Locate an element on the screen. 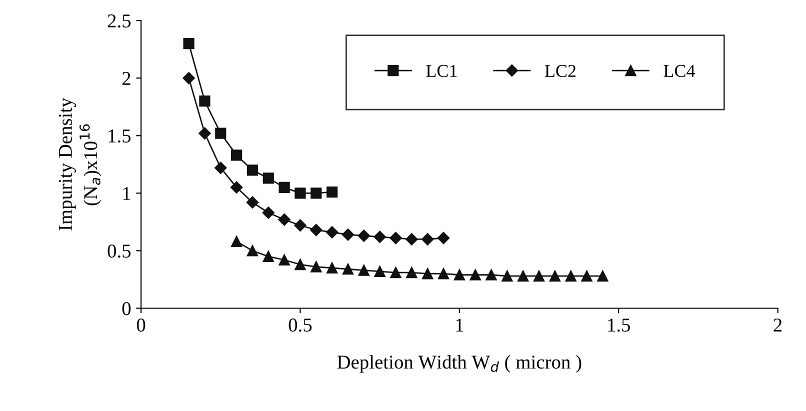 The width and height of the screenshot is (806, 411). y-tick-label: 2 is located at coordinates (126, 78).